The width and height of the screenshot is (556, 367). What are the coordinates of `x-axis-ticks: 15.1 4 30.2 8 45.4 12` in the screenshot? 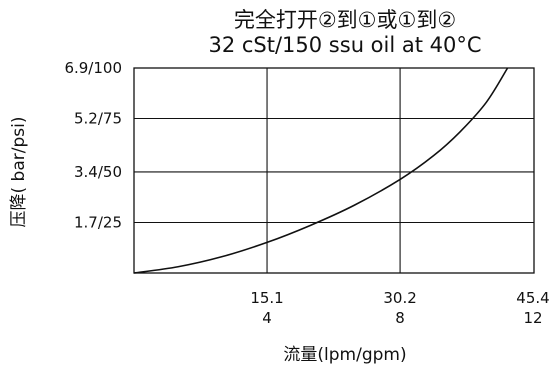 It's located at (399, 308).